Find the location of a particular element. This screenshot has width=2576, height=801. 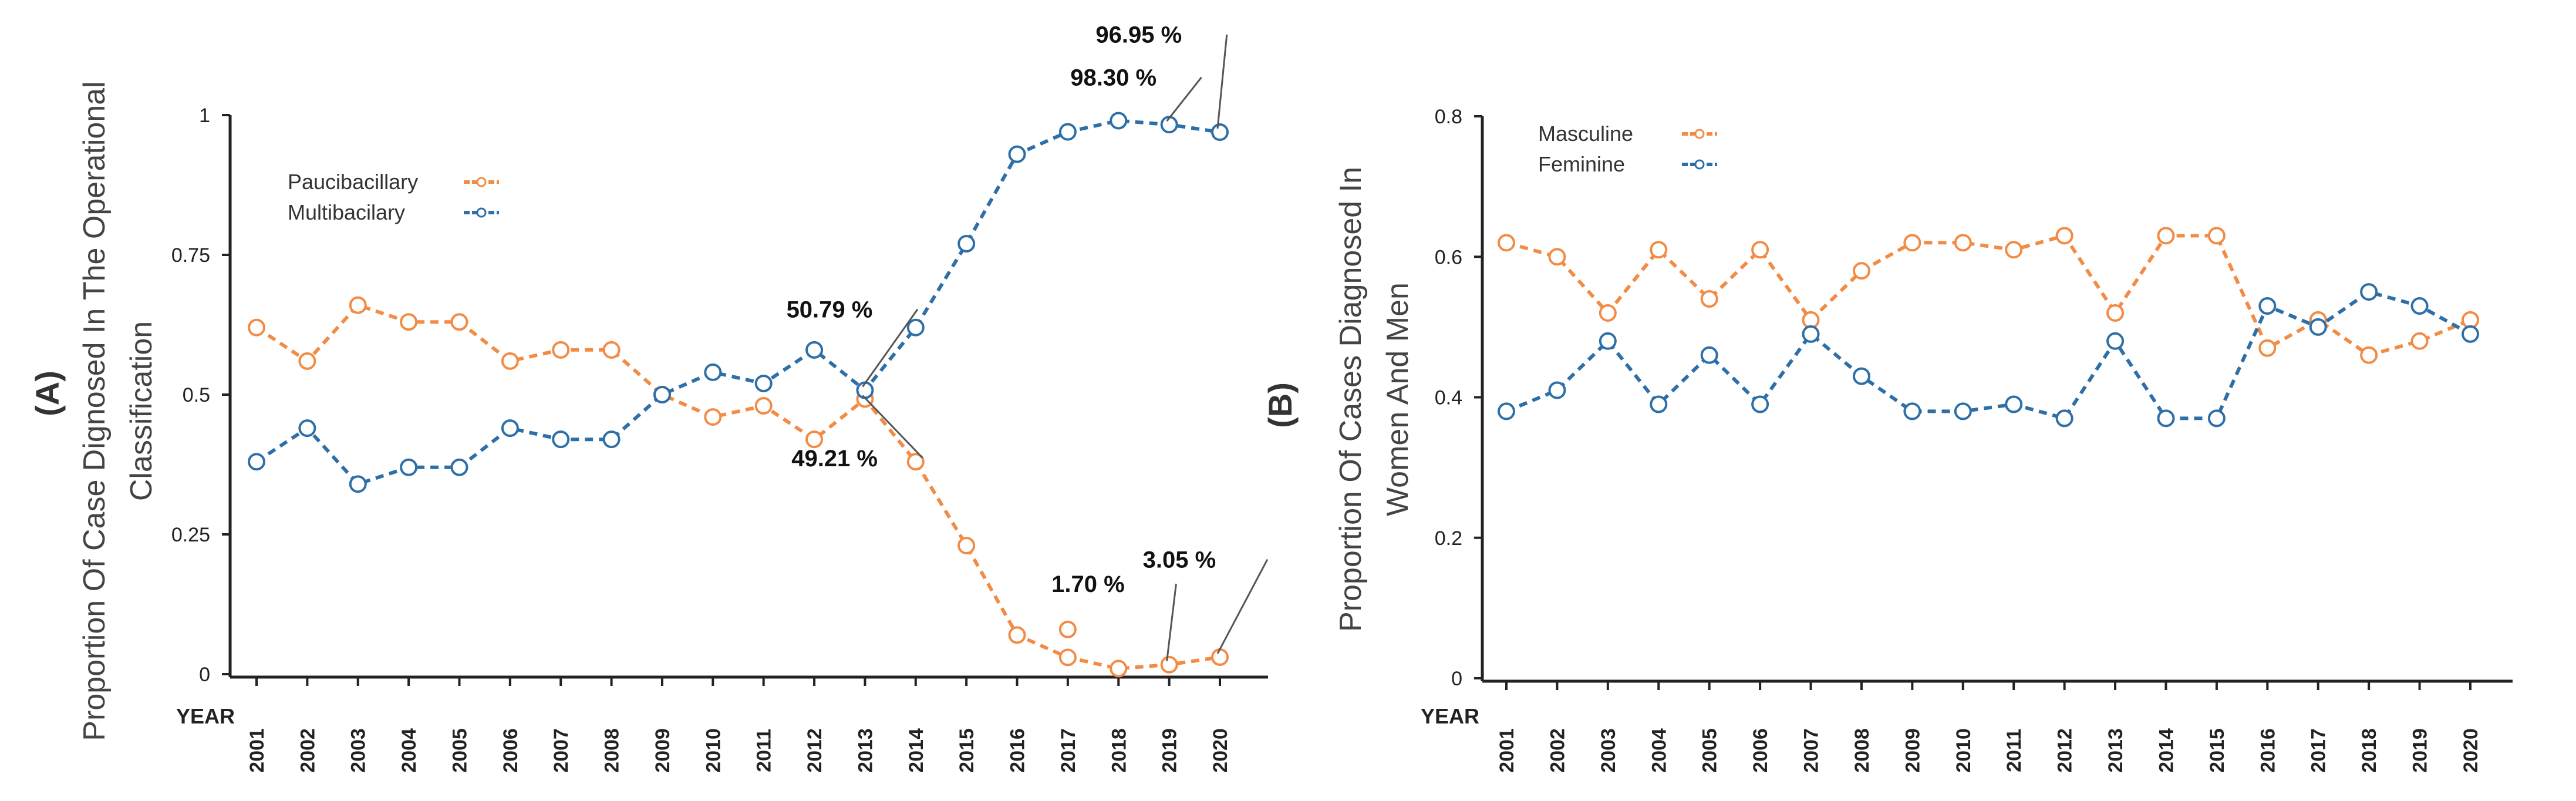

y-tick-label: 0.6 is located at coordinates (1448, 257).